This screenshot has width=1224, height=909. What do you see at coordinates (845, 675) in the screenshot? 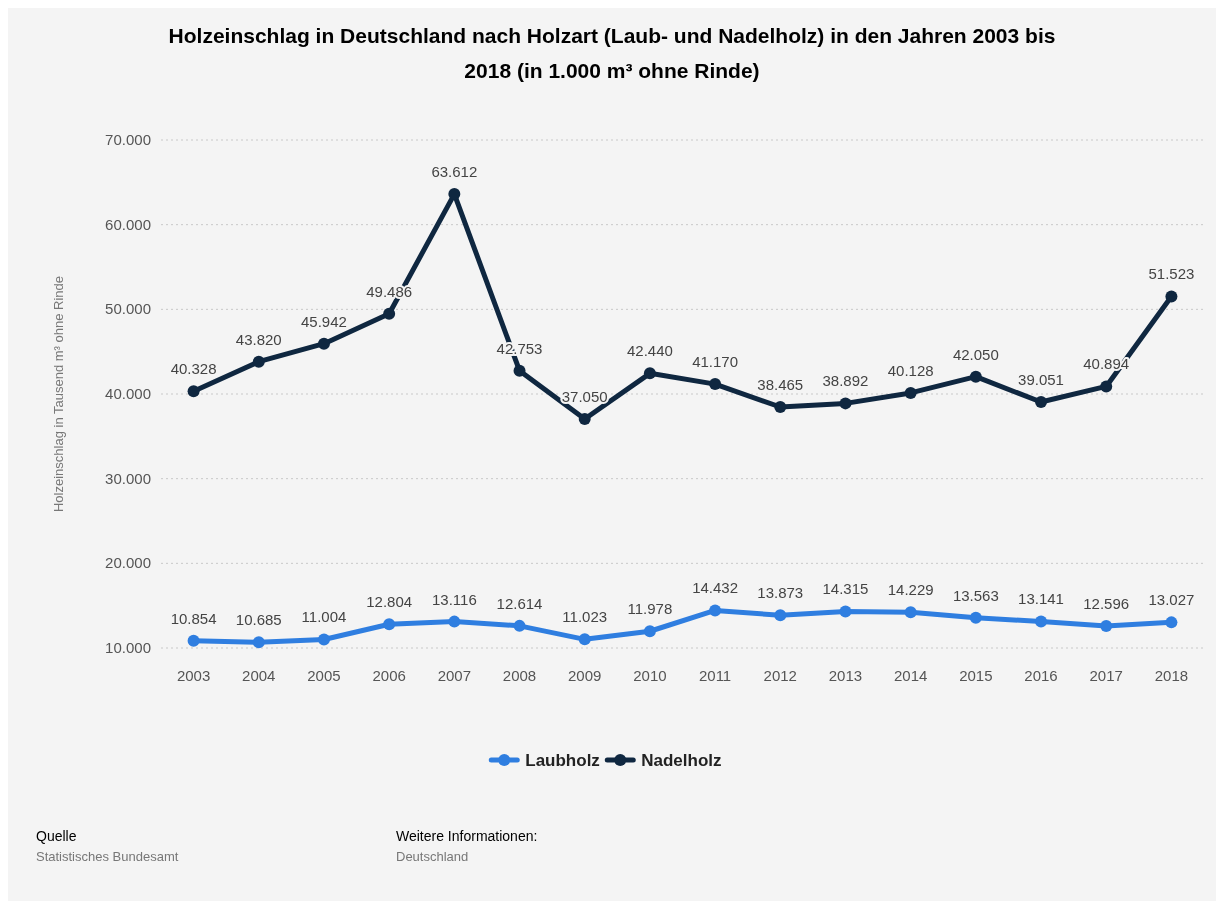
I see `x-tick-label: 2013` at bounding box center [845, 675].